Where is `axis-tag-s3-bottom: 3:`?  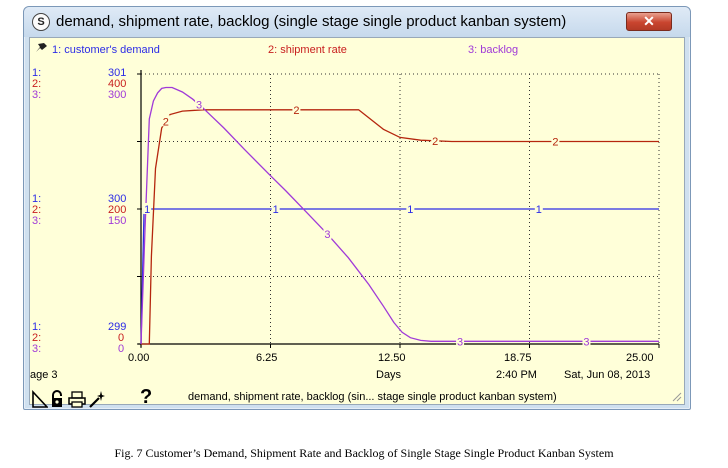 axis-tag-s3-bottom: 3: is located at coordinates (37, 349).